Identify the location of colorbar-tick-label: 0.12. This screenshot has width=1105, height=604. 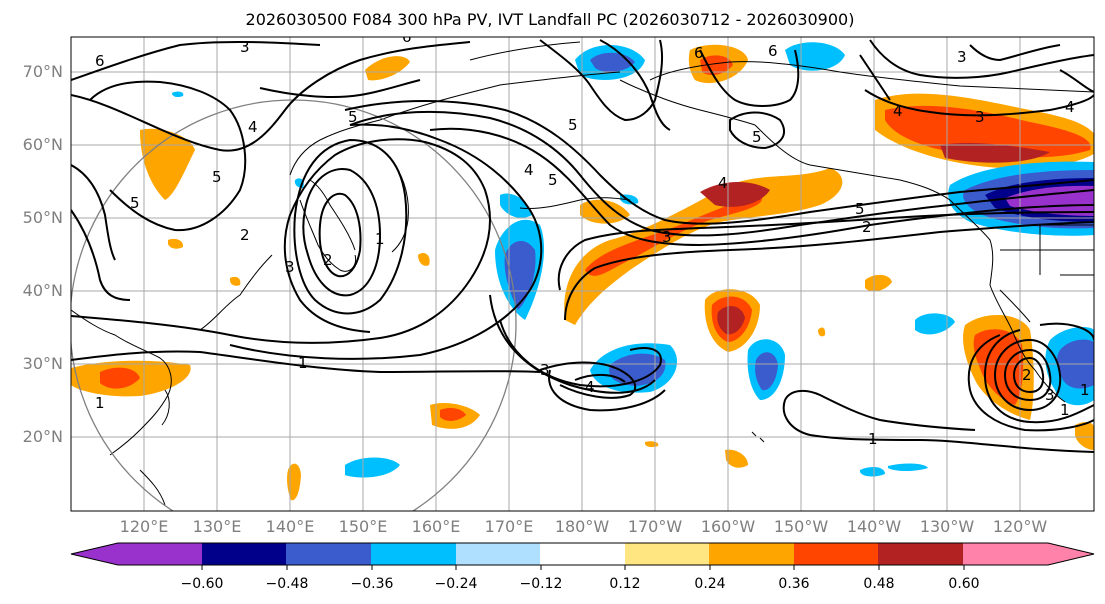
(625, 584).